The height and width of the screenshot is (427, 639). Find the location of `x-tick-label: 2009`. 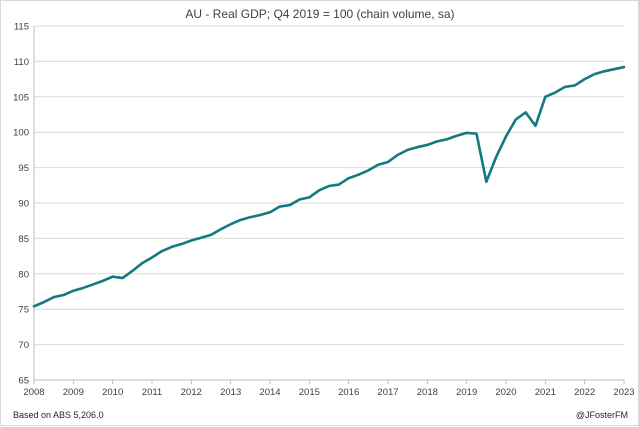

x-tick-label: 2009 is located at coordinates (73, 392).